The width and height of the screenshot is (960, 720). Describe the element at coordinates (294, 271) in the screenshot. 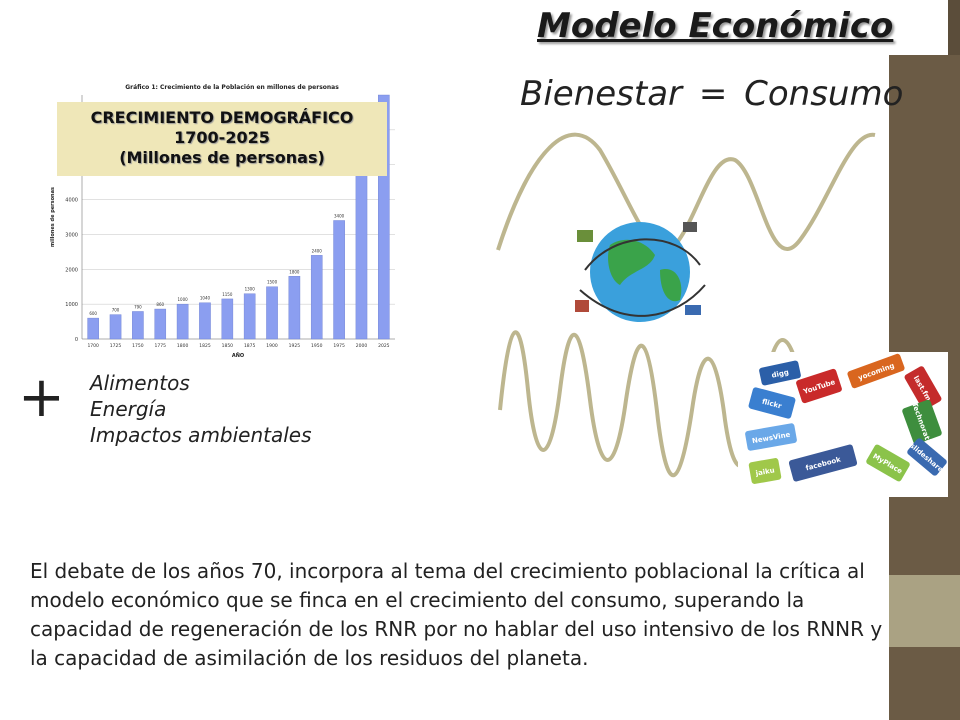

I see `bar-value-label-1925: 1800` at that location.